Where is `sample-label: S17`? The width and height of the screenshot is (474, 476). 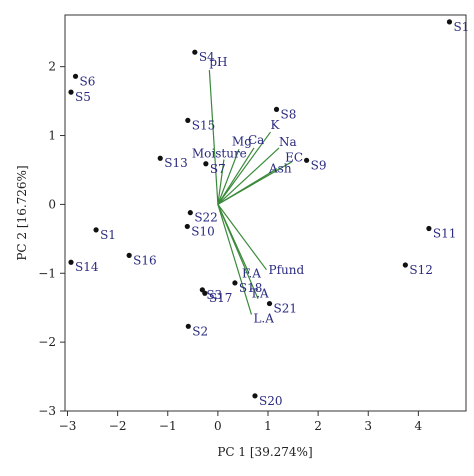 sample-label: S17 is located at coordinates (221, 298).